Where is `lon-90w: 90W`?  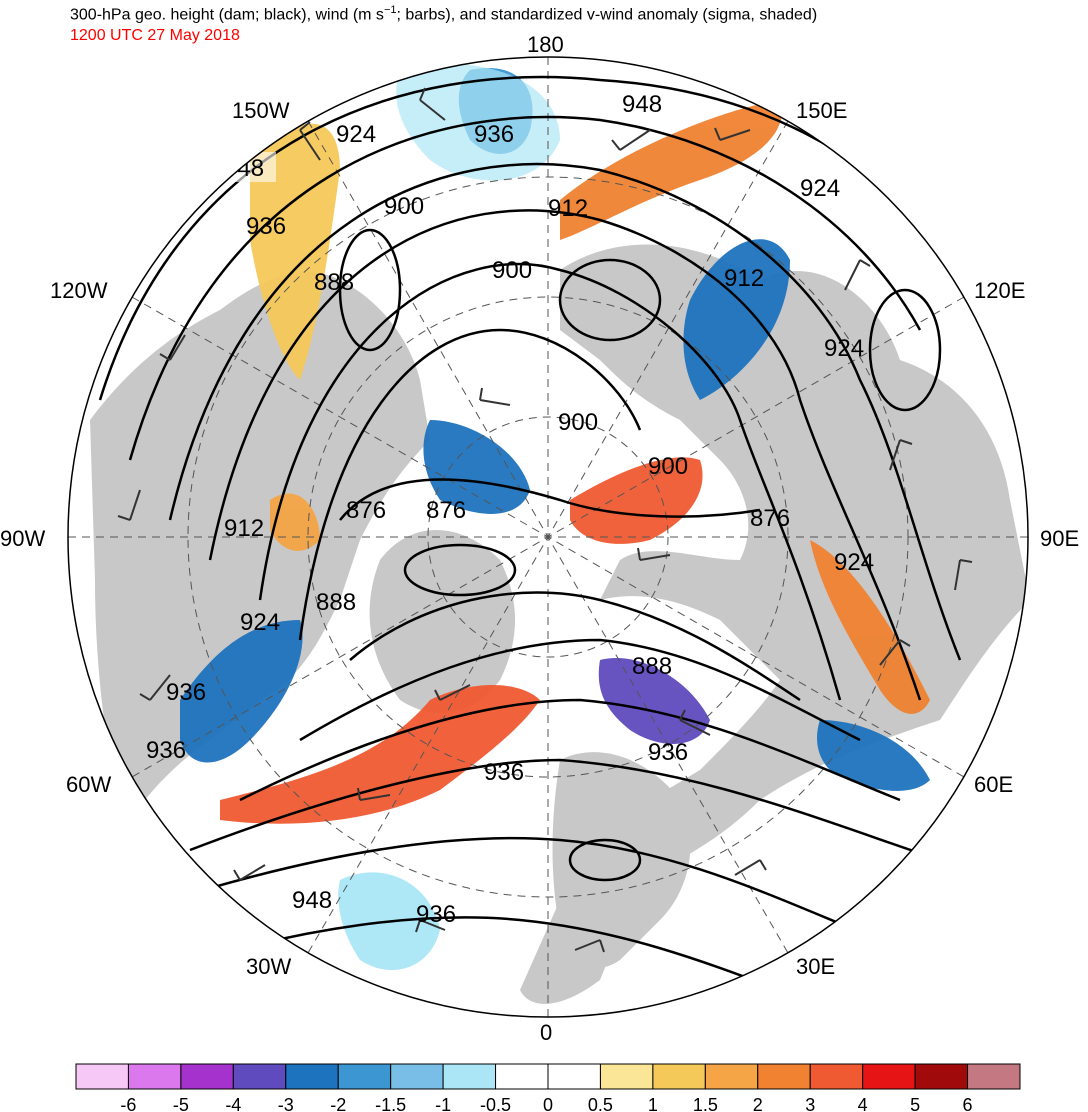 lon-90w: 90W is located at coordinates (22, 538).